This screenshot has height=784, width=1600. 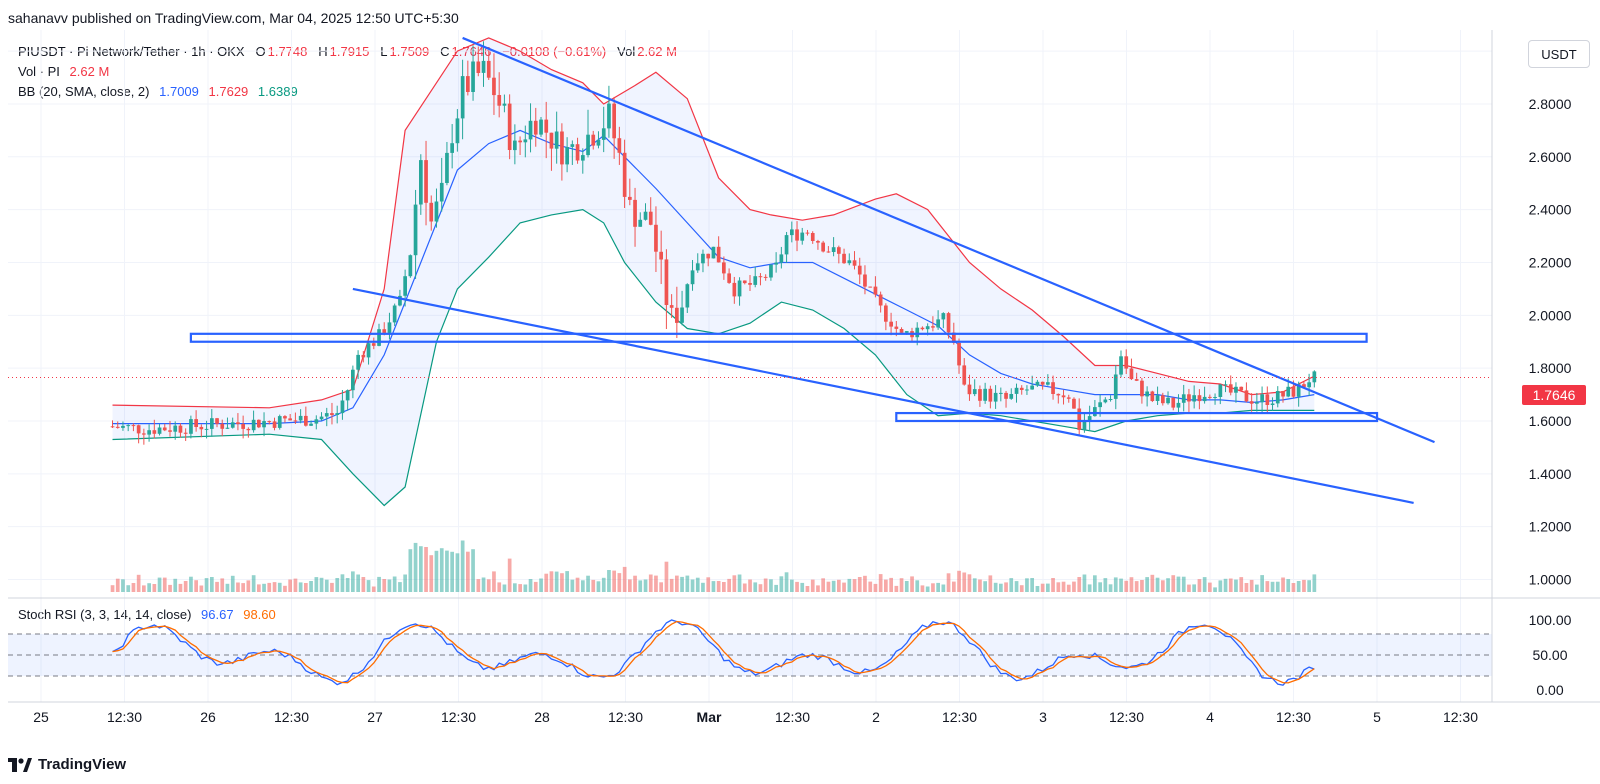 What do you see at coordinates (1550, 262) in the screenshot?
I see `y-tick-label: 2.2000` at bounding box center [1550, 262].